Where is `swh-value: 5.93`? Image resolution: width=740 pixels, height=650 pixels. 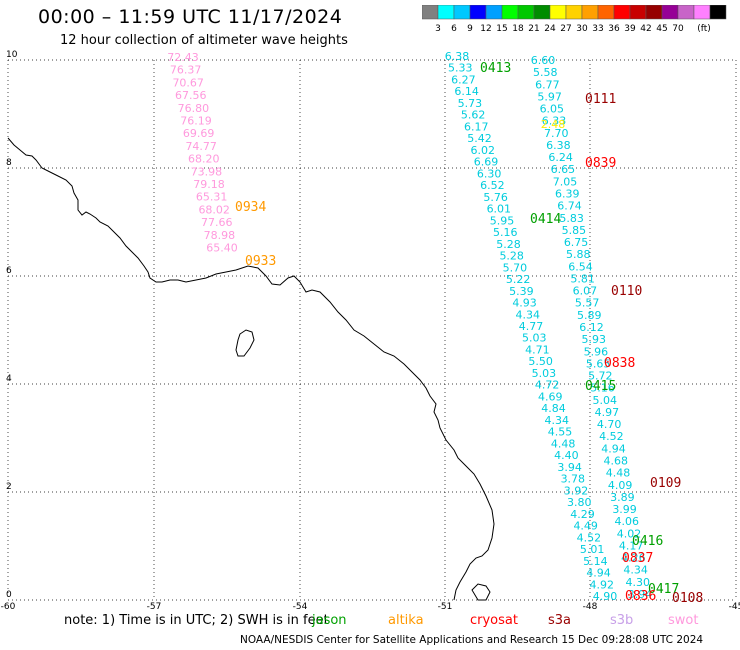
swh-value: 5.93 is located at coordinates (593, 339).